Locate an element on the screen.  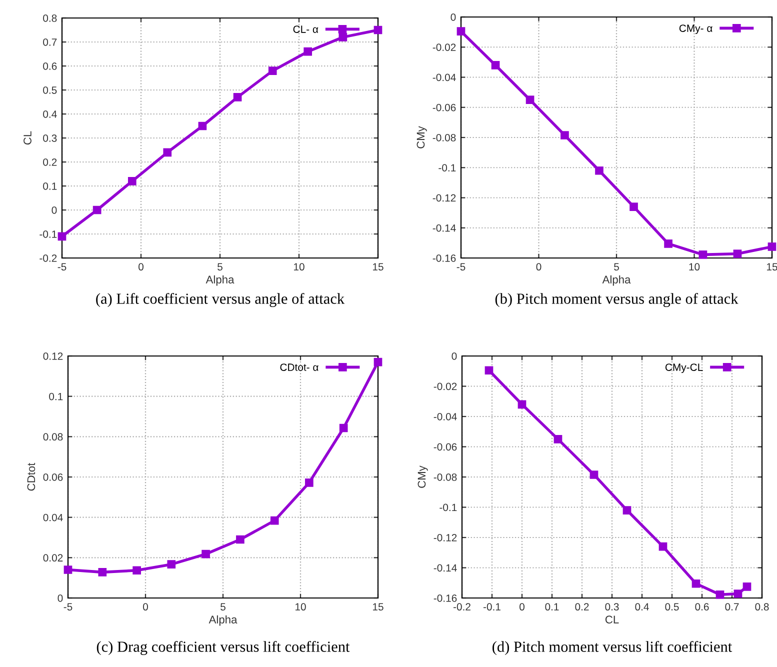
y-tick-label: 0.7 is located at coordinates (50, 42).